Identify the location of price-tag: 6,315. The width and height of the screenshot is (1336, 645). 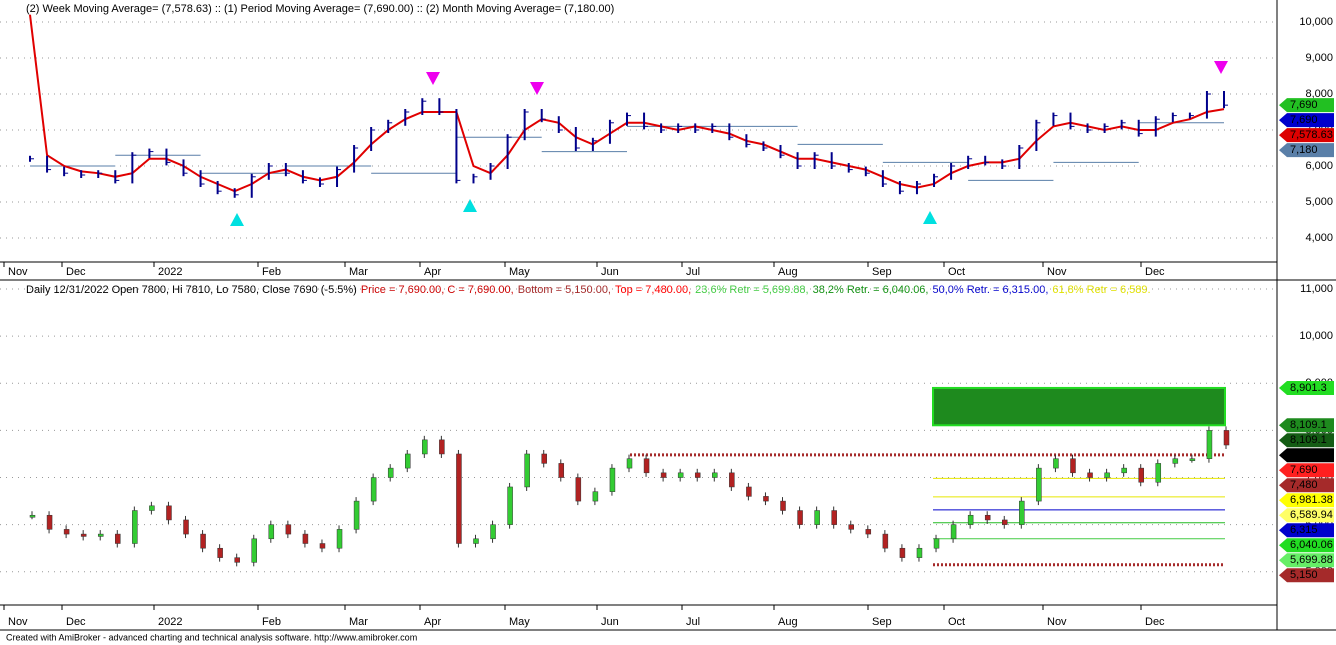
(1306, 530).